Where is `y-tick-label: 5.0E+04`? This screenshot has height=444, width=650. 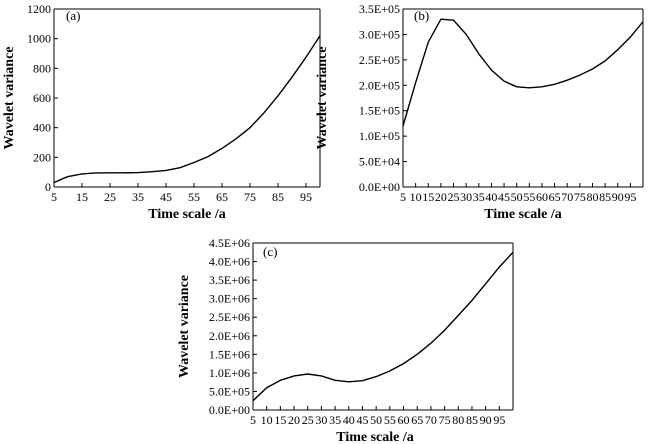 y-tick-label: 5.0E+04 is located at coordinates (379, 162).